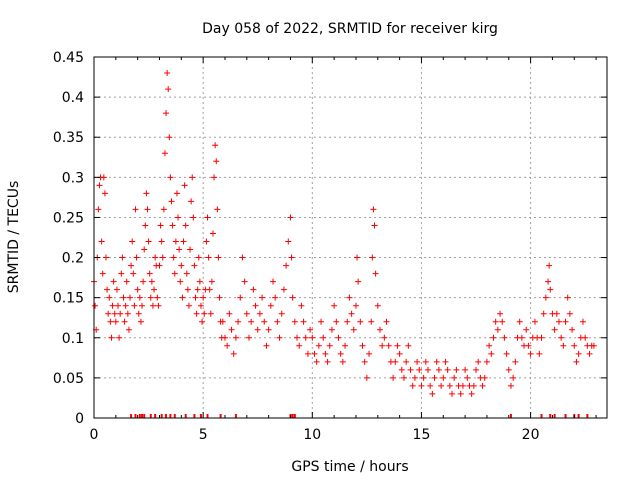 This screenshot has width=640, height=480. I want to click on y-tick-label: 0.25, so click(68, 218).